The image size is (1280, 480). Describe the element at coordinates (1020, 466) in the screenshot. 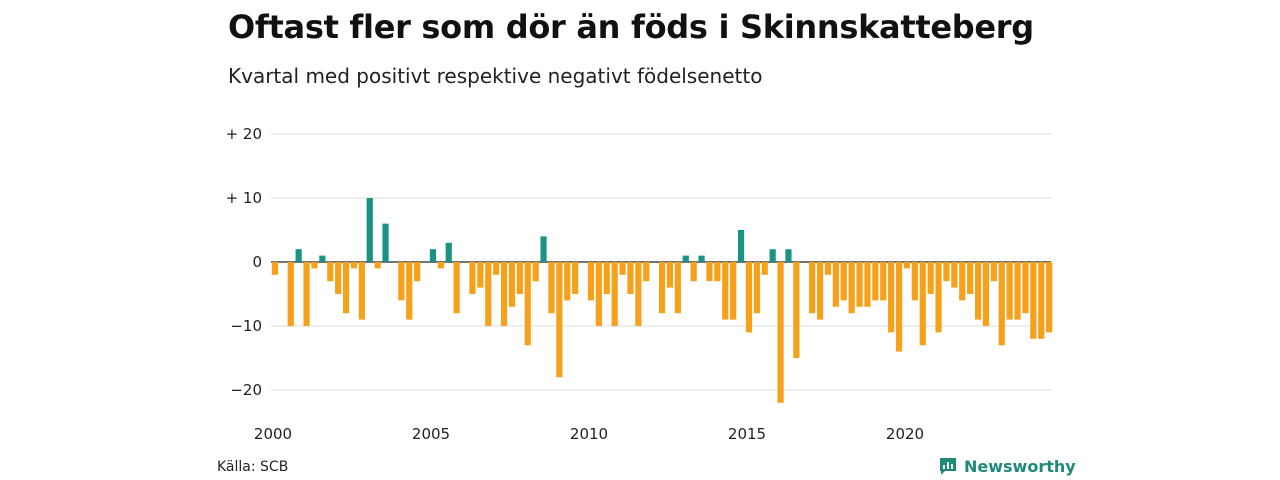

I see `brand-name: Newsworthy` at that location.